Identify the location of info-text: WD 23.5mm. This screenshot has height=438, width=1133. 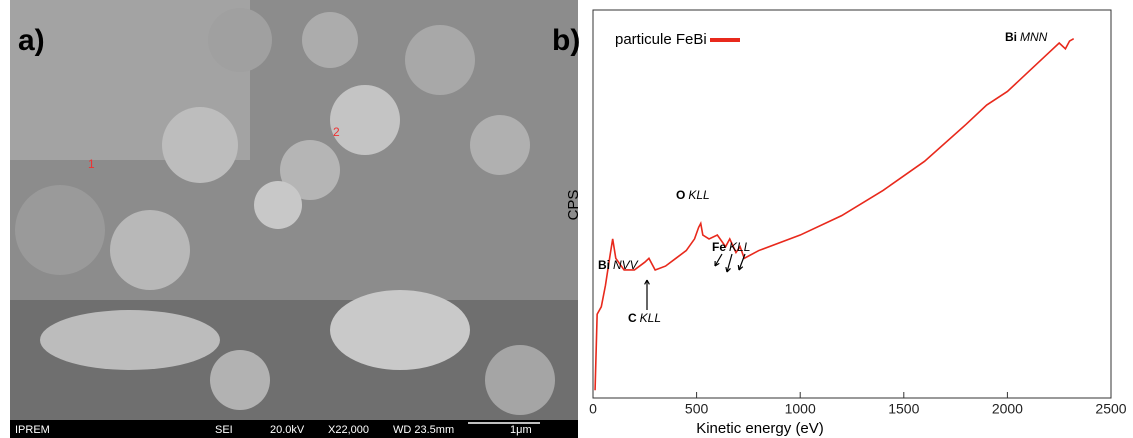
(423, 430).